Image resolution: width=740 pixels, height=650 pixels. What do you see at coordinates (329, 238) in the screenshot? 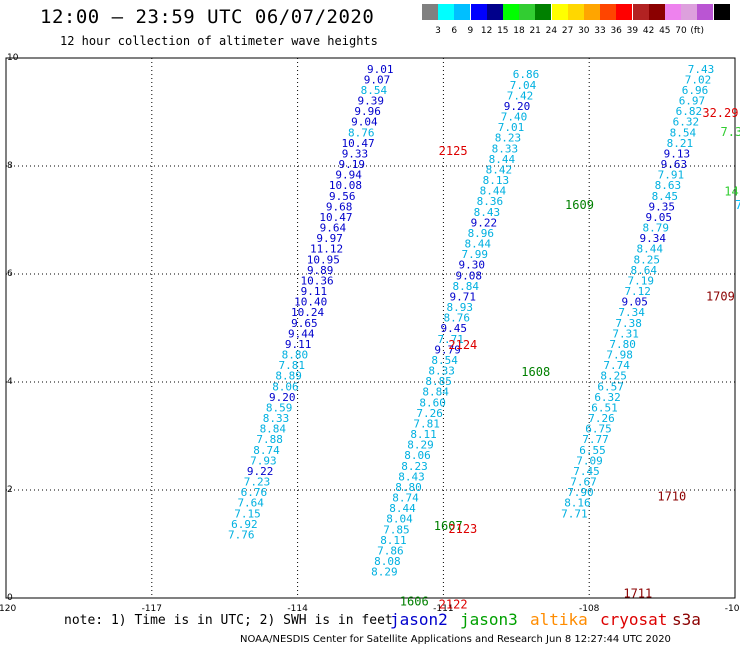
I see `swh-value-label: 9.97` at bounding box center [329, 238].